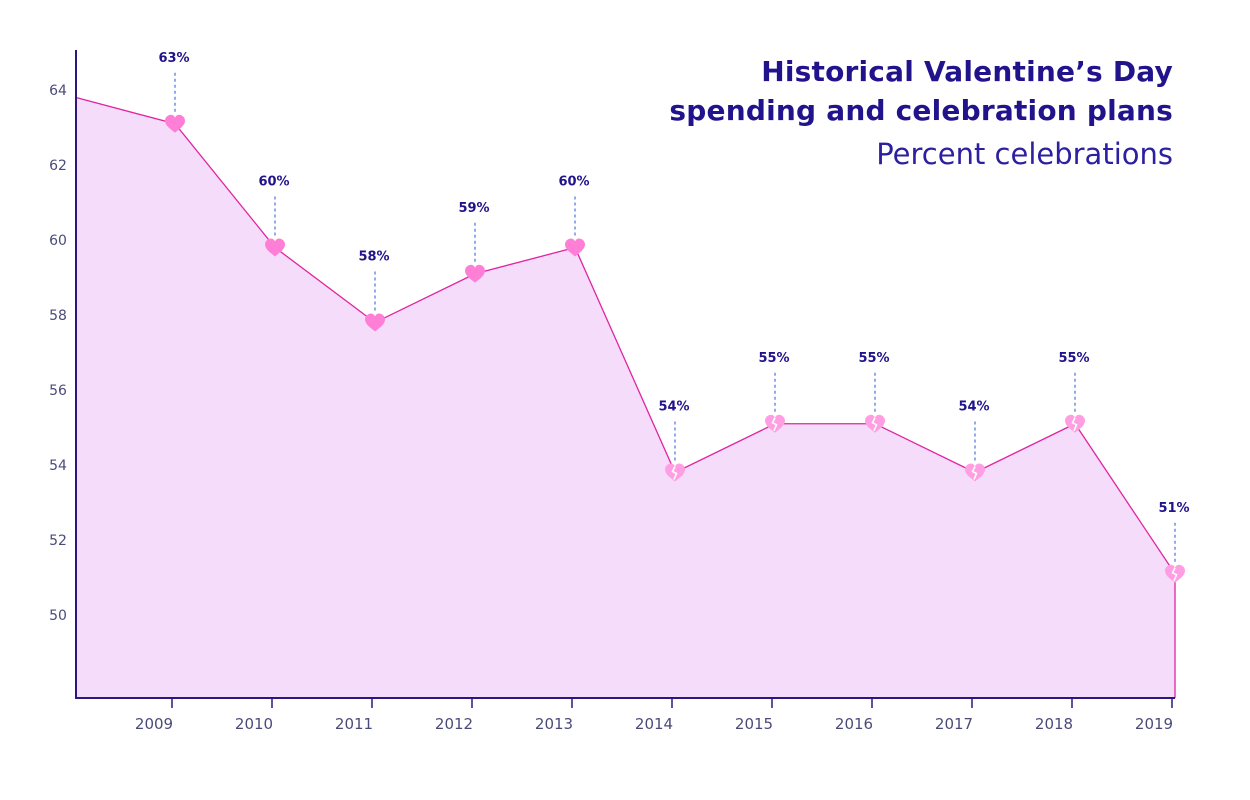  Describe the element at coordinates (58, 241) in the screenshot. I see `y-tick-label: 60` at that location.